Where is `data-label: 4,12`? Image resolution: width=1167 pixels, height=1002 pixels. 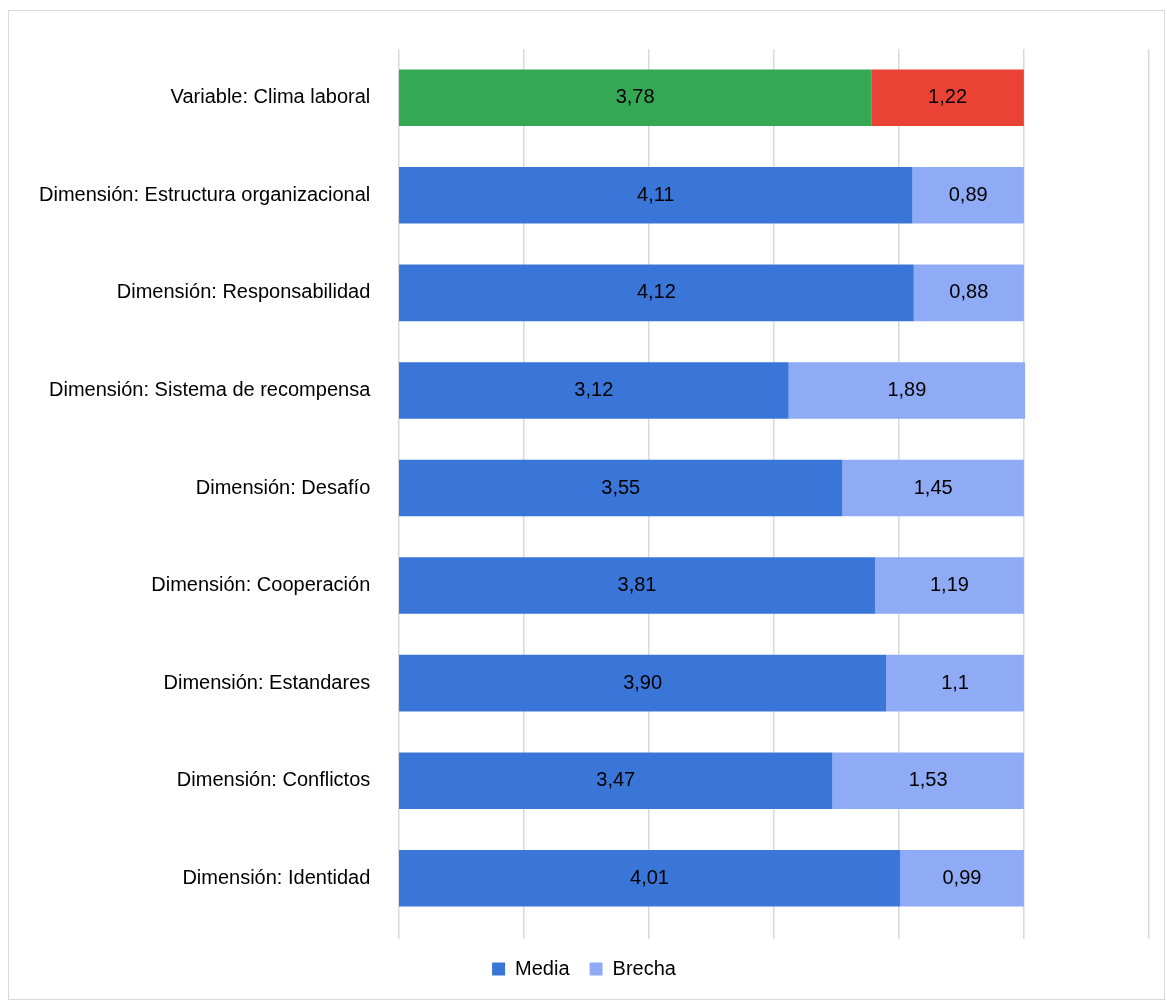
data-label: 4,12 is located at coordinates (656, 291).